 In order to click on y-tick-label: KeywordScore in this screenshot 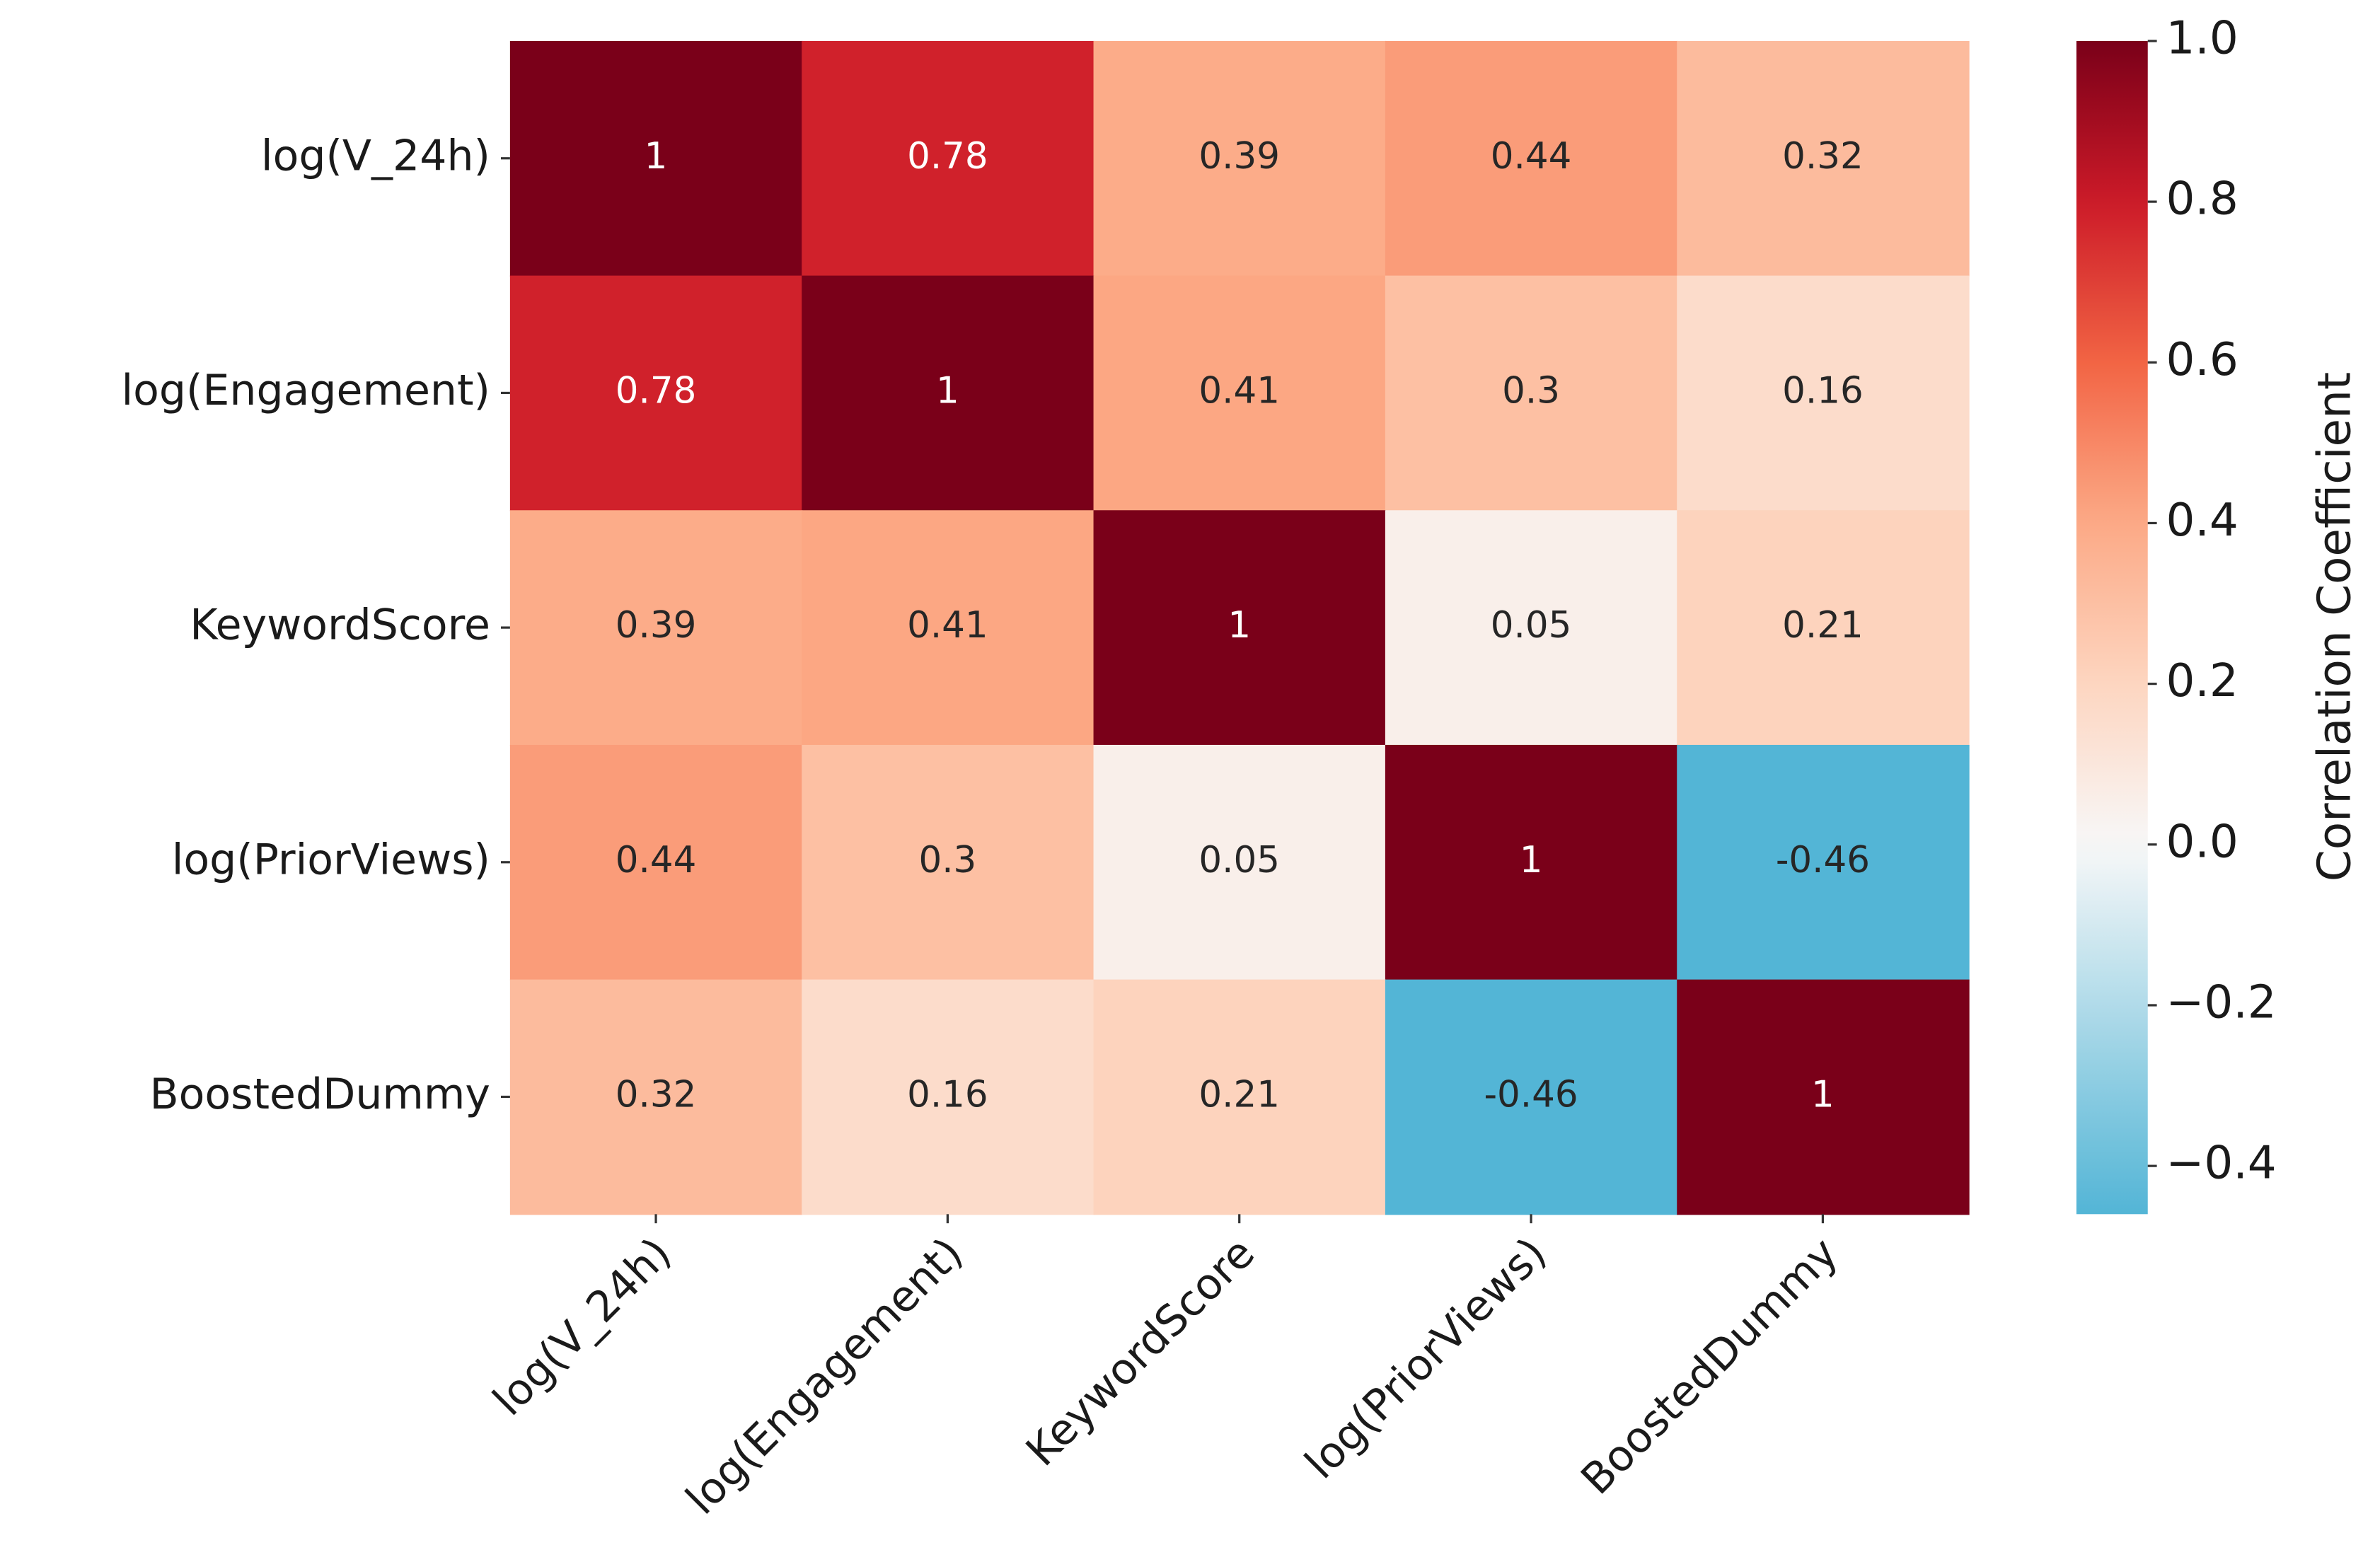, I will do `click(340, 626)`.